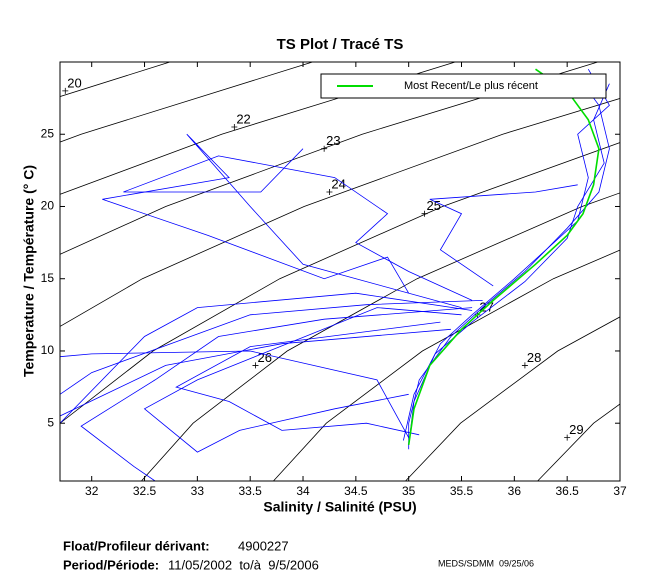 The image size is (650, 580). I want to click on contour-label: 24, so click(338, 183).